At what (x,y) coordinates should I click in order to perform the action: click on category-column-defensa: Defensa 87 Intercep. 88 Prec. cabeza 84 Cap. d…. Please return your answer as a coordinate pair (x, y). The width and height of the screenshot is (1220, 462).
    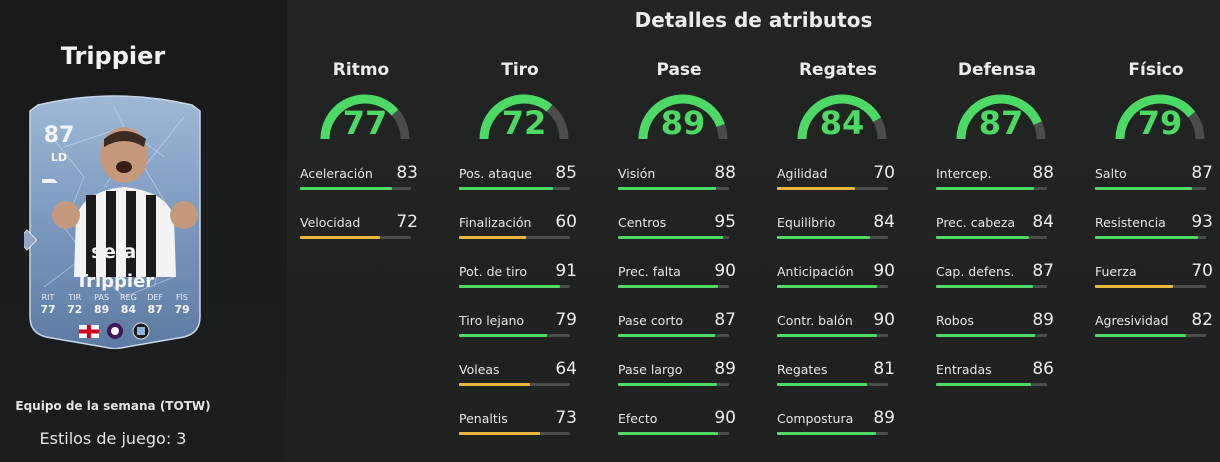
    Looking at the image, I should click on (997, 256).